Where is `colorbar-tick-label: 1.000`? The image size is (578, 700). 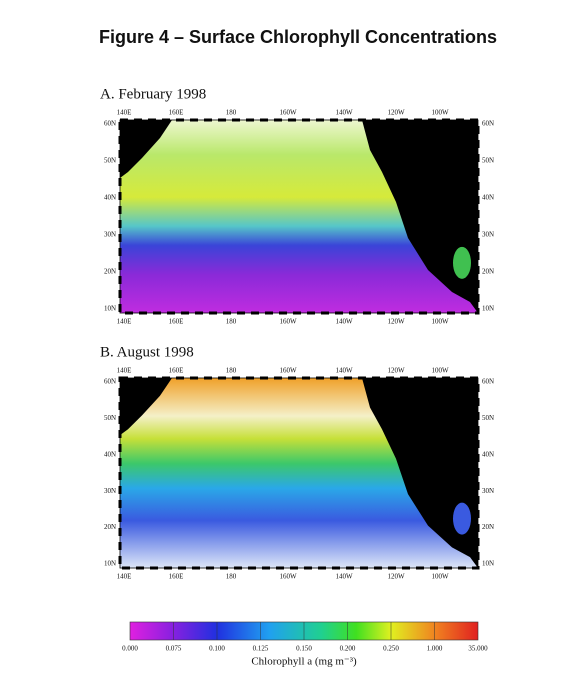 colorbar-tick-label: 1.000 is located at coordinates (435, 649).